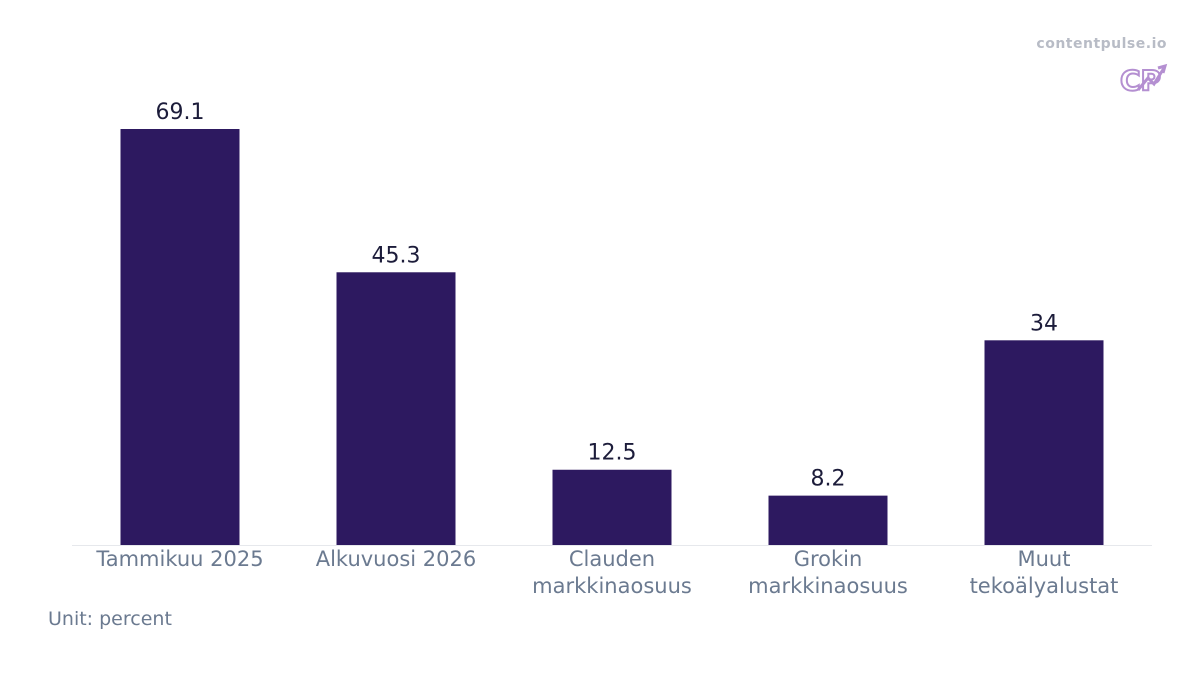 This screenshot has height=675, width=1200. I want to click on x-tick-label: Grokin, so click(828, 559).